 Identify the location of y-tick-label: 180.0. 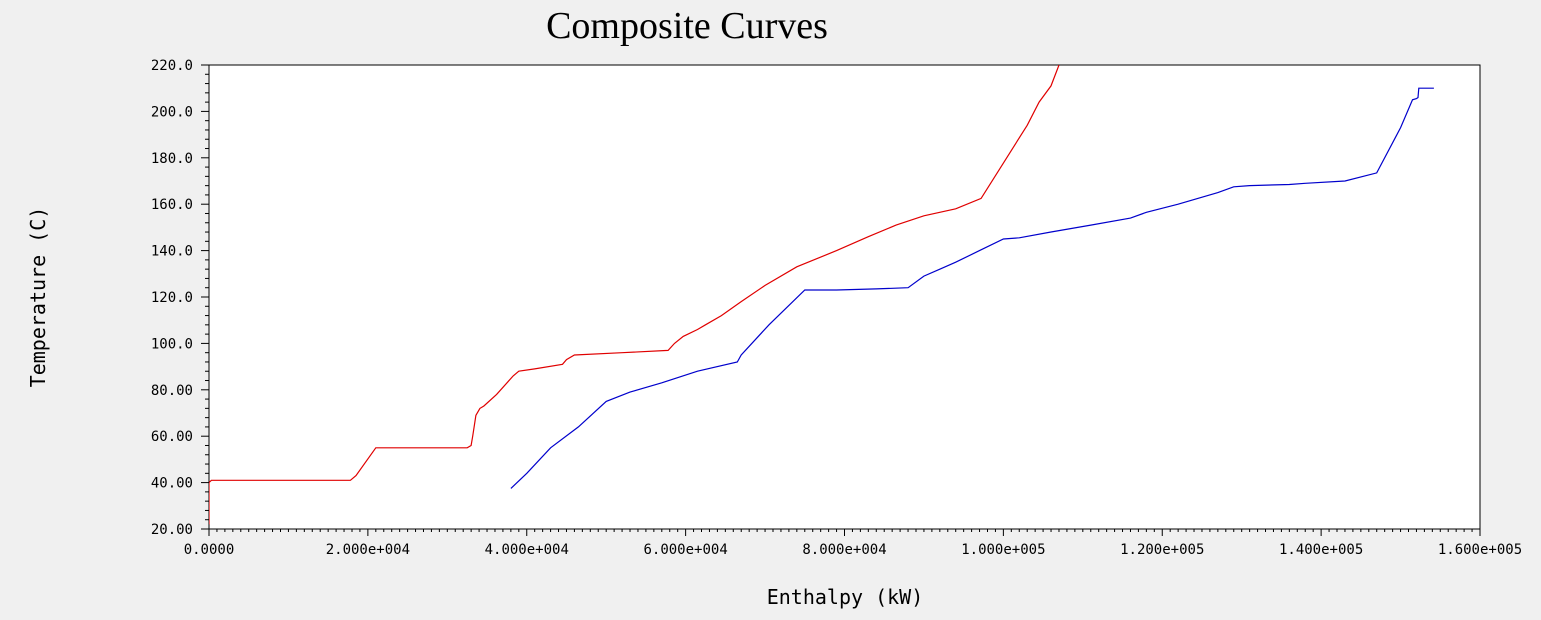
(172, 159).